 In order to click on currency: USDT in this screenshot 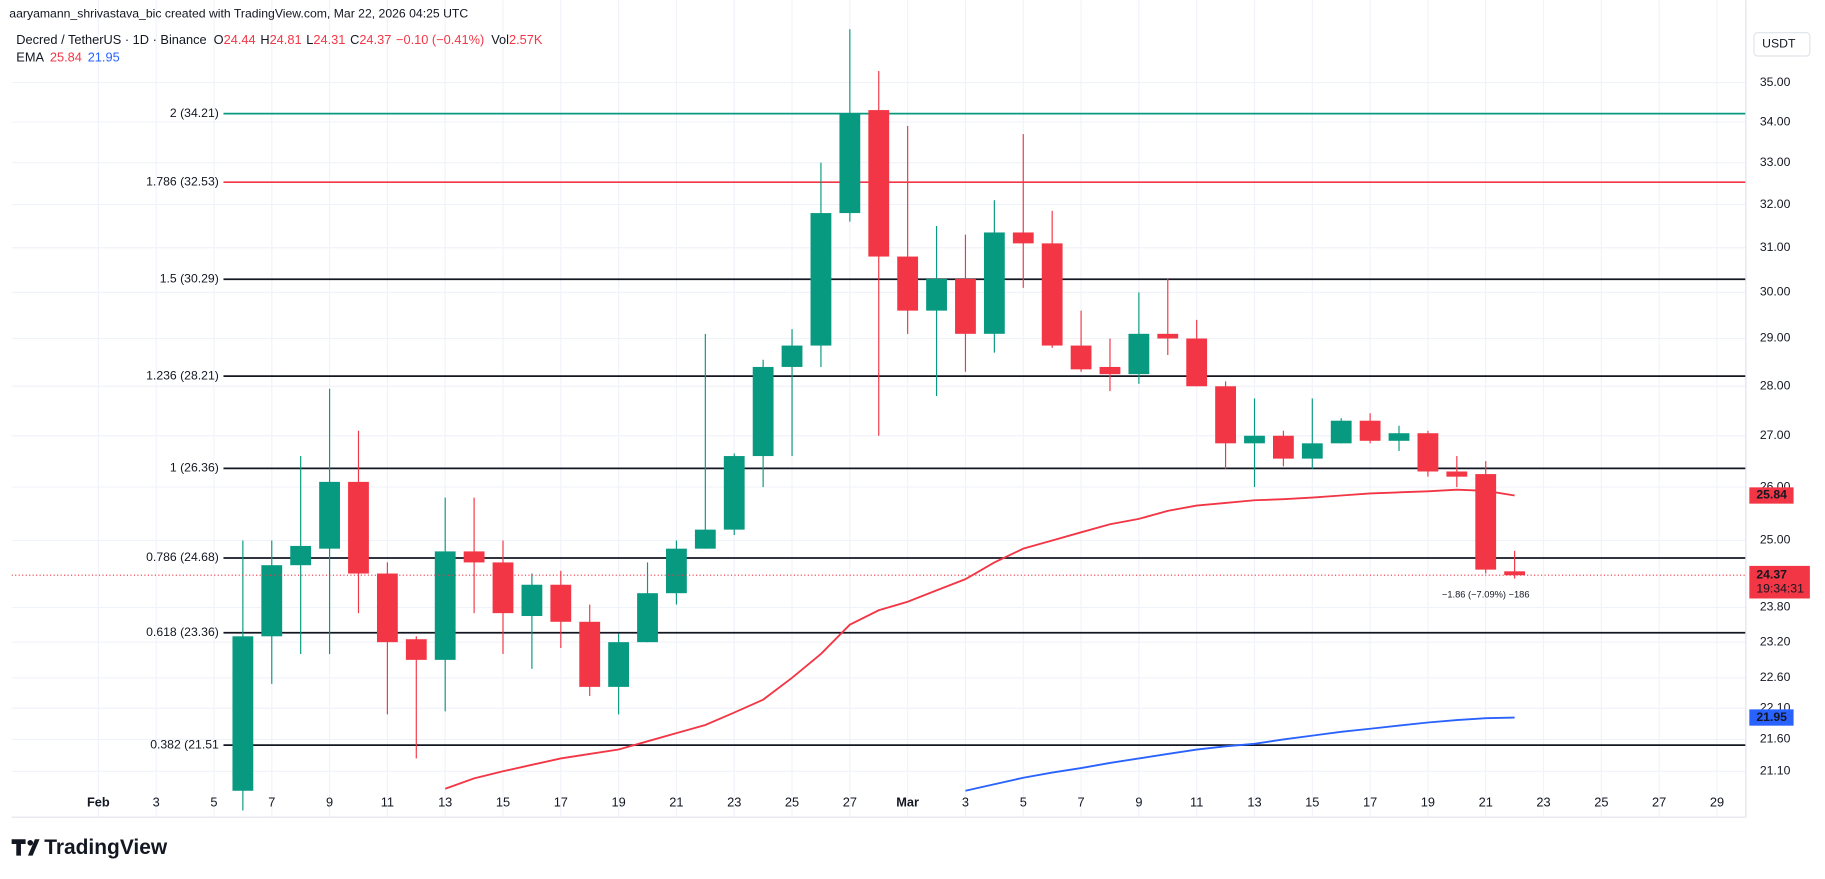, I will do `click(1779, 44)`.